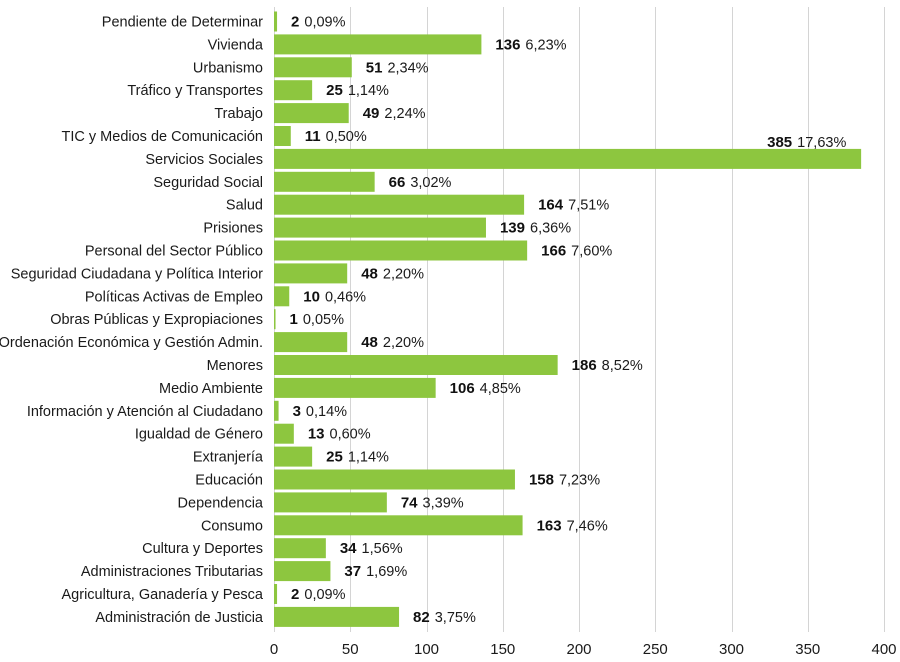  I want to click on data-percent-label: 7,46%, so click(587, 526).